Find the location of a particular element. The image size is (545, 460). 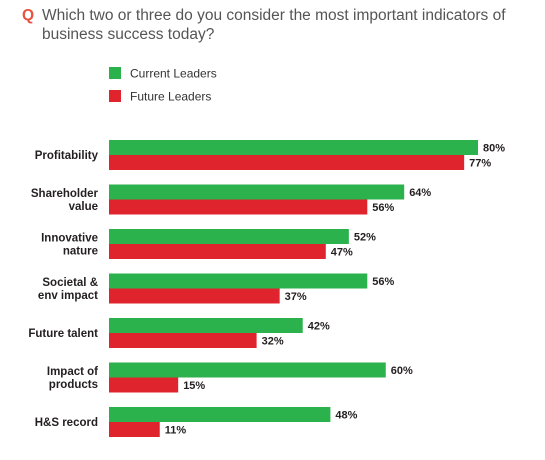

value-label-future-5: 32% is located at coordinates (273, 342).